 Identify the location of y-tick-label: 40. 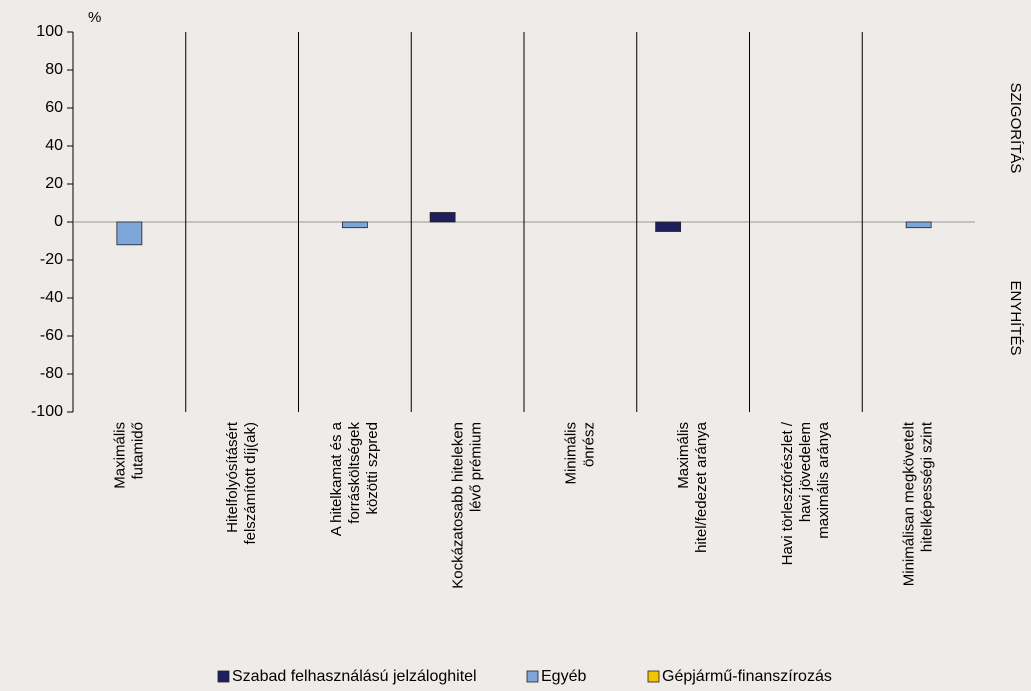
(54, 145).